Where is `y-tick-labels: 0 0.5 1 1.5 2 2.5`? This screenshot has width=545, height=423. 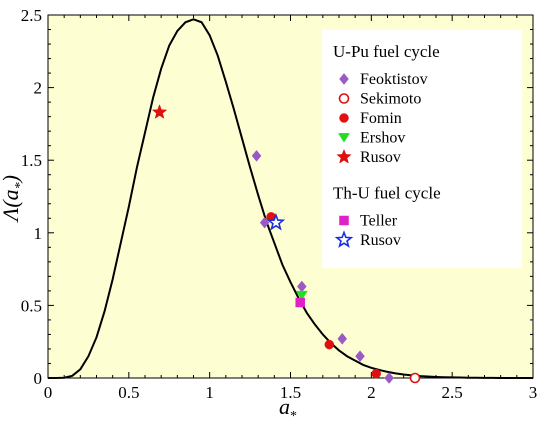 y-tick-labels: 0 0.5 1 1.5 2 2.5 is located at coordinates (31, 197).